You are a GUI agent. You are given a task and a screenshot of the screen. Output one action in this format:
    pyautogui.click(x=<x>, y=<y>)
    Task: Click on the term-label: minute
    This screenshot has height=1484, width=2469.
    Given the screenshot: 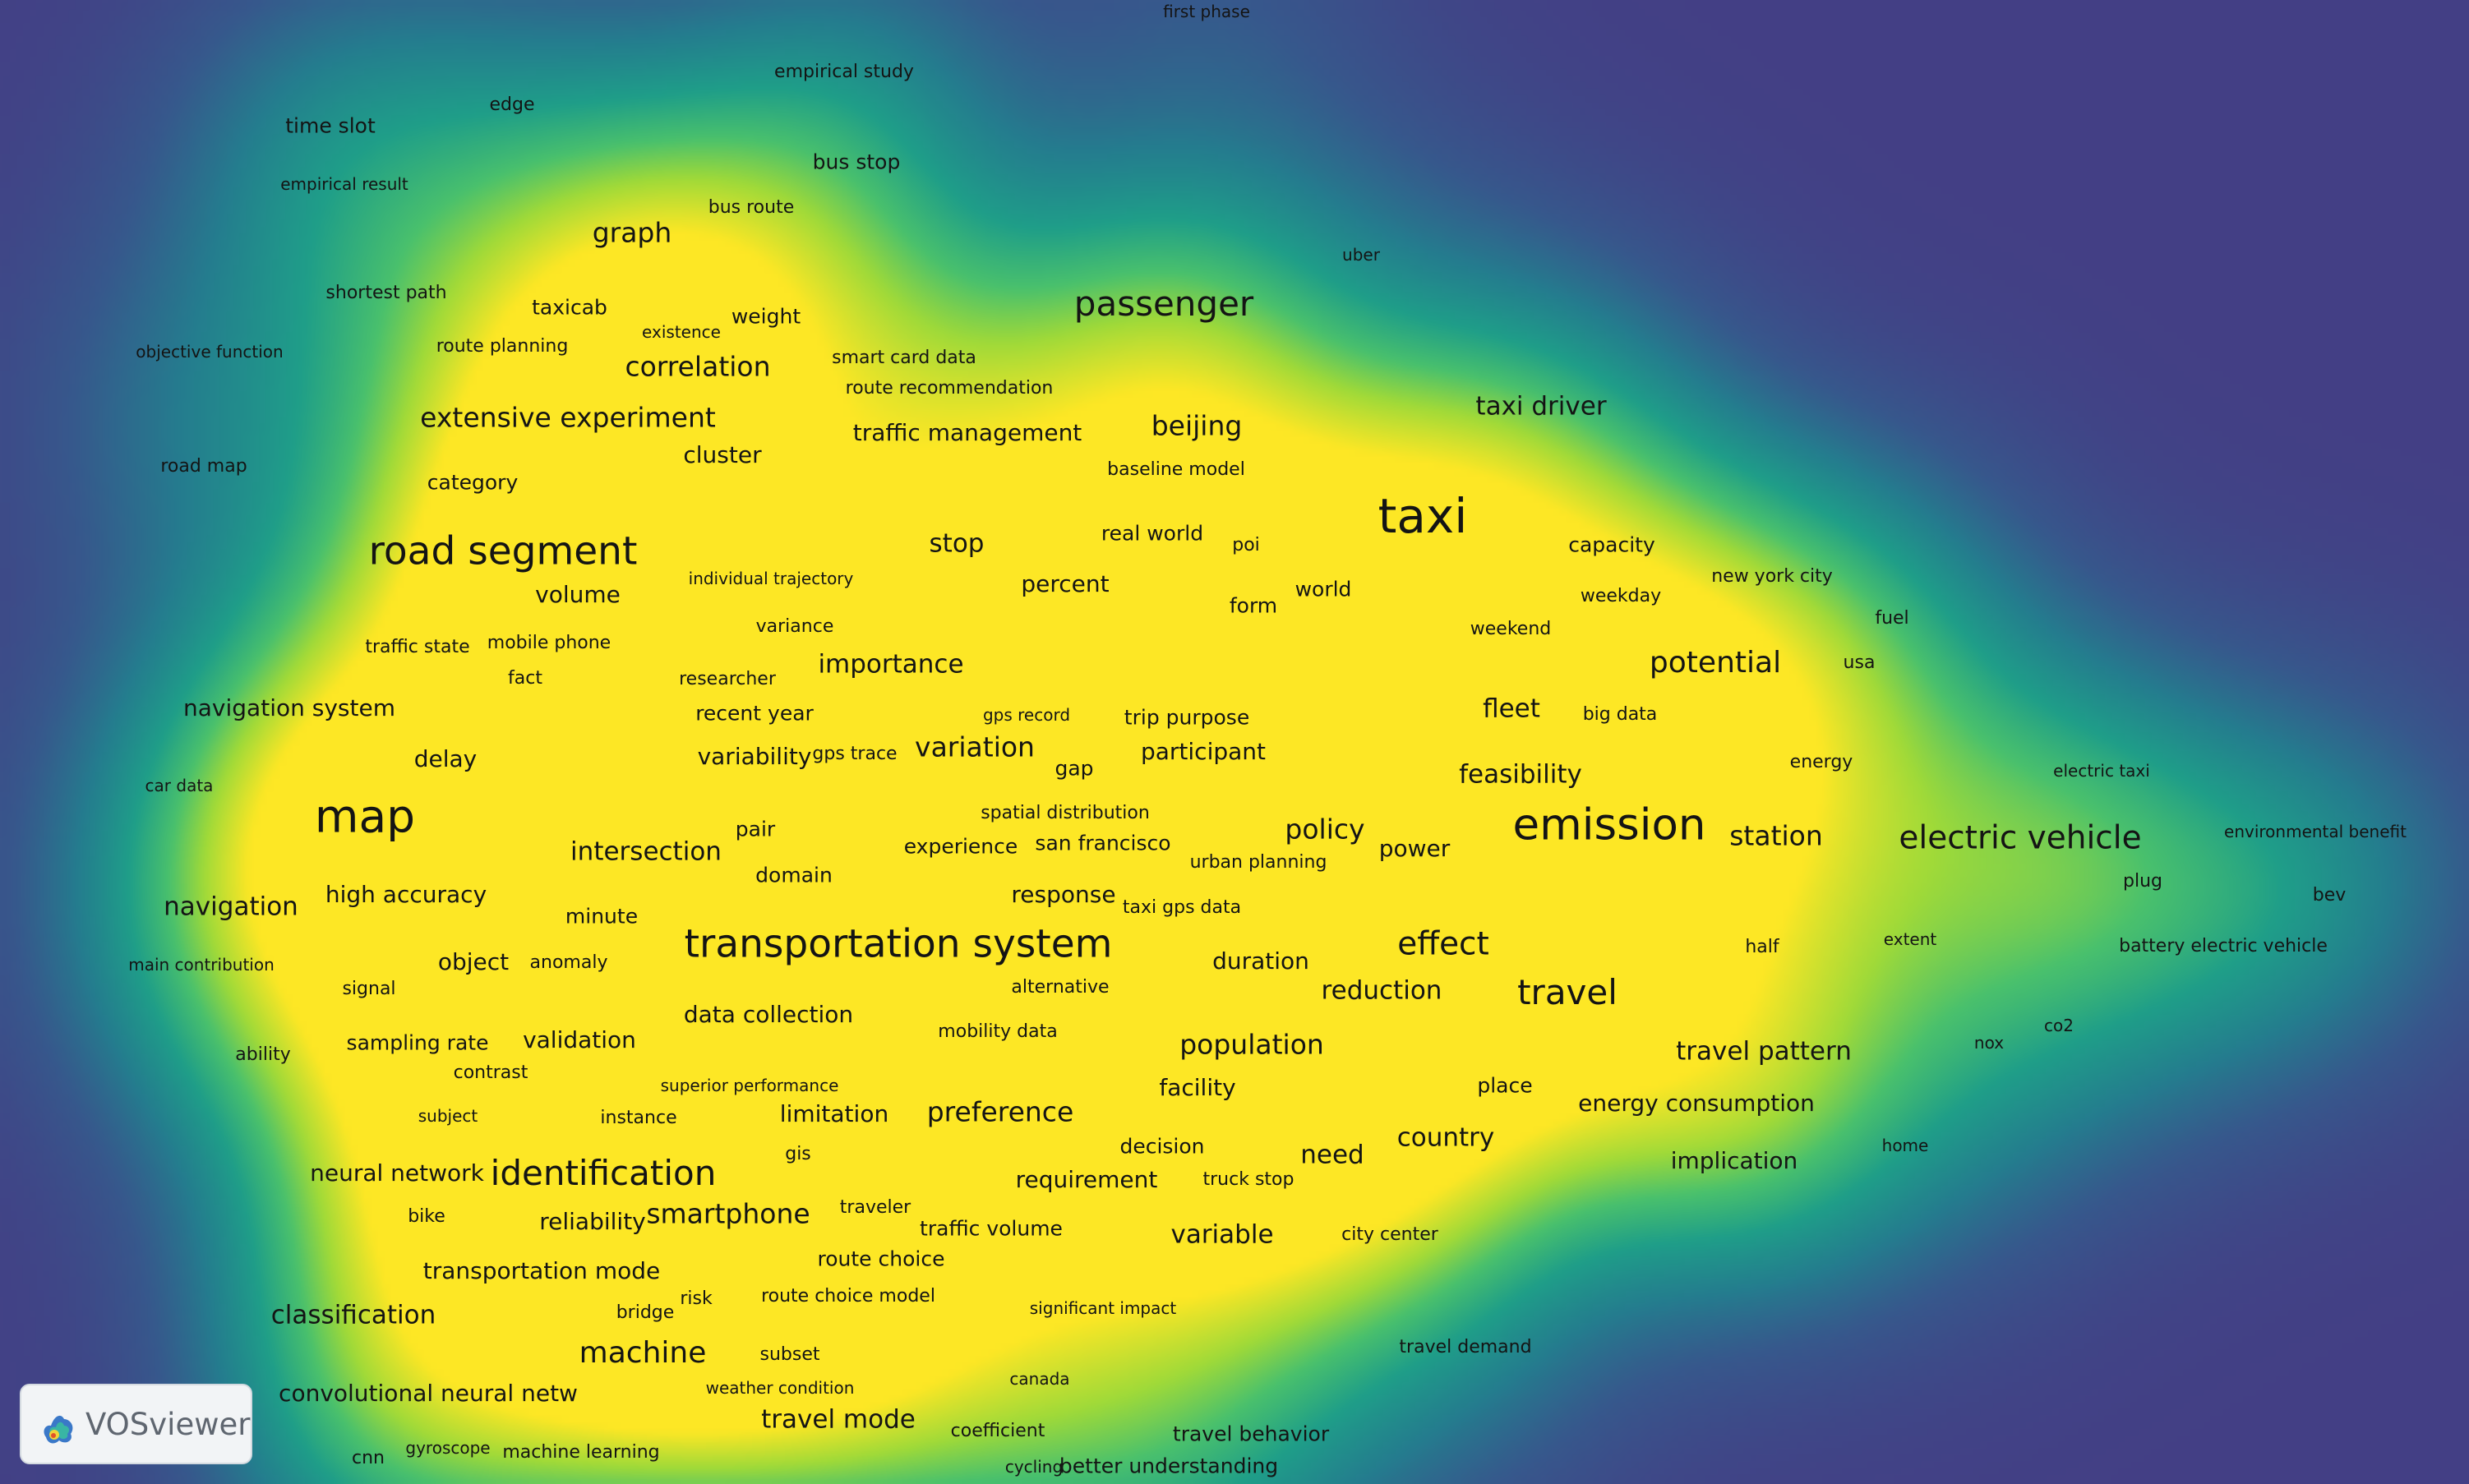 What is the action you would take?
    pyautogui.click(x=602, y=916)
    